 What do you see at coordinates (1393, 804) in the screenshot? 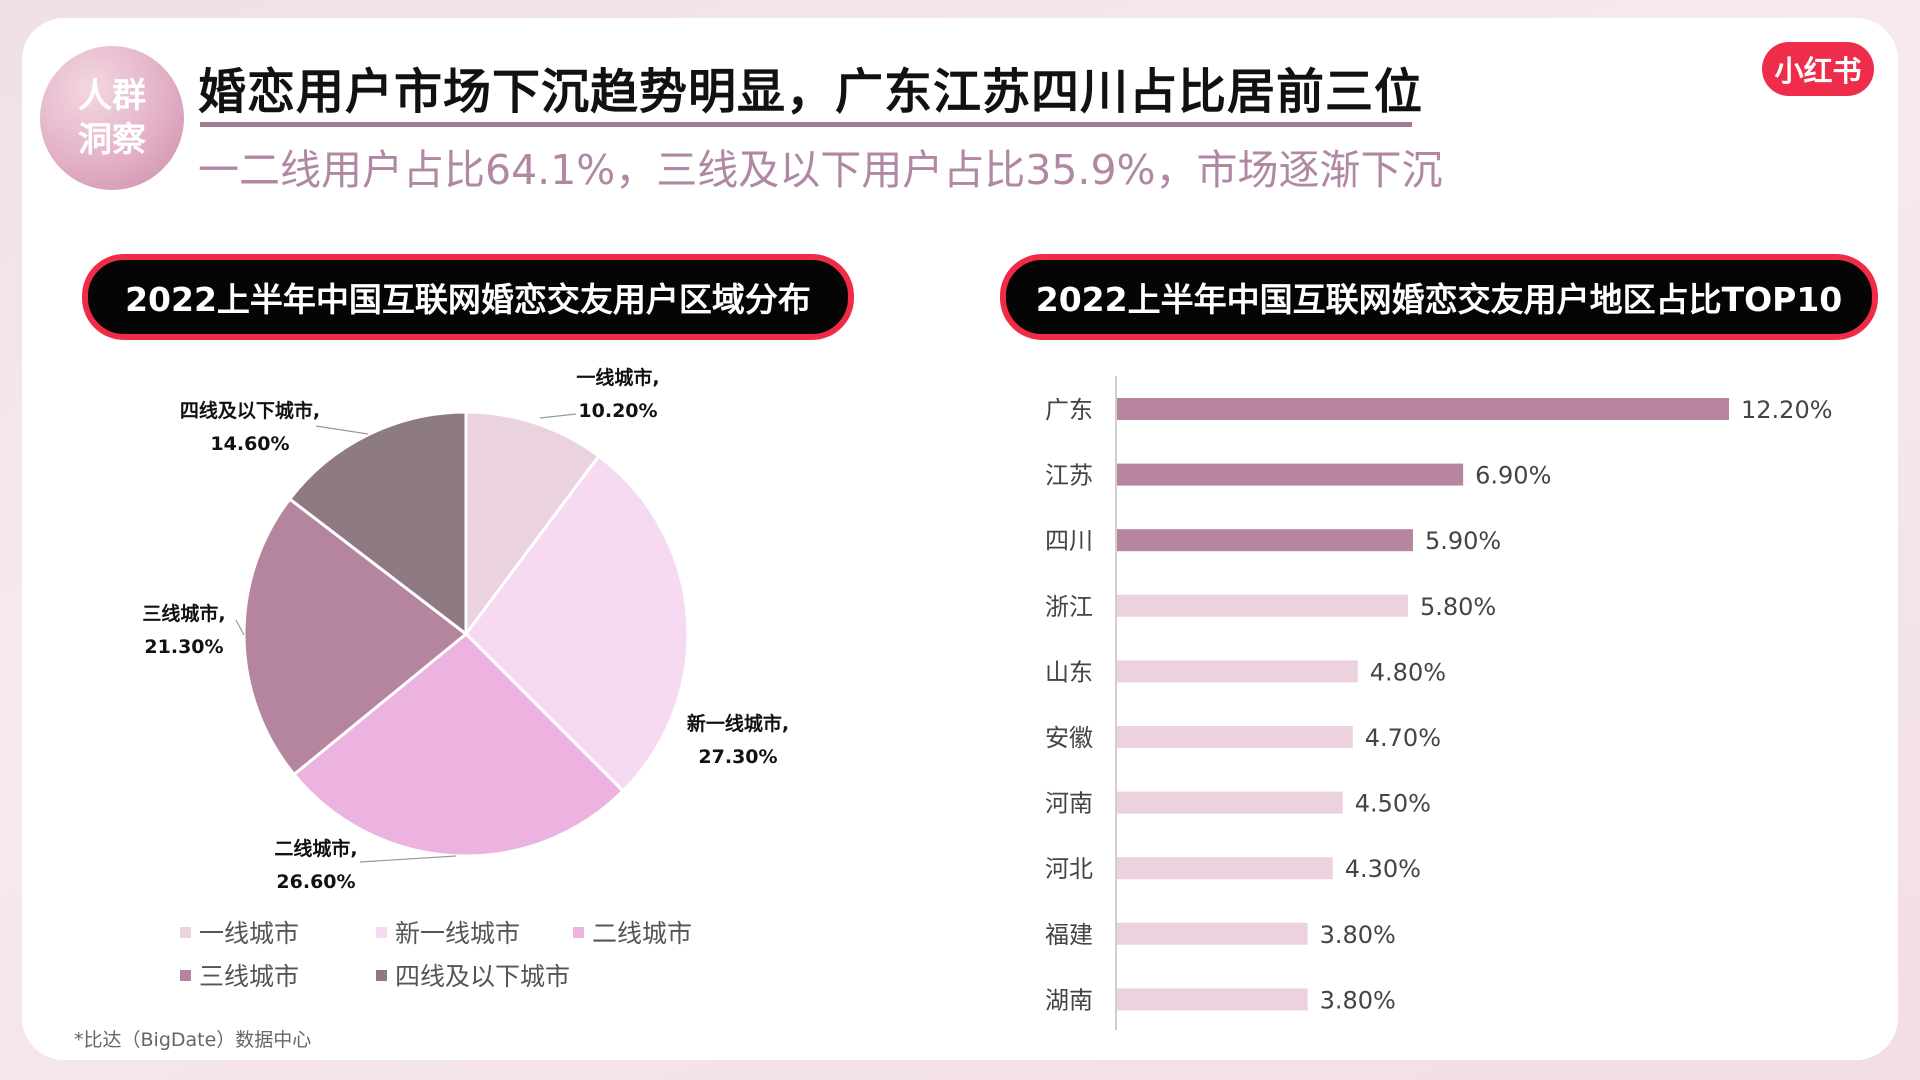
I see `bar-value-label: 4.50%` at bounding box center [1393, 804].